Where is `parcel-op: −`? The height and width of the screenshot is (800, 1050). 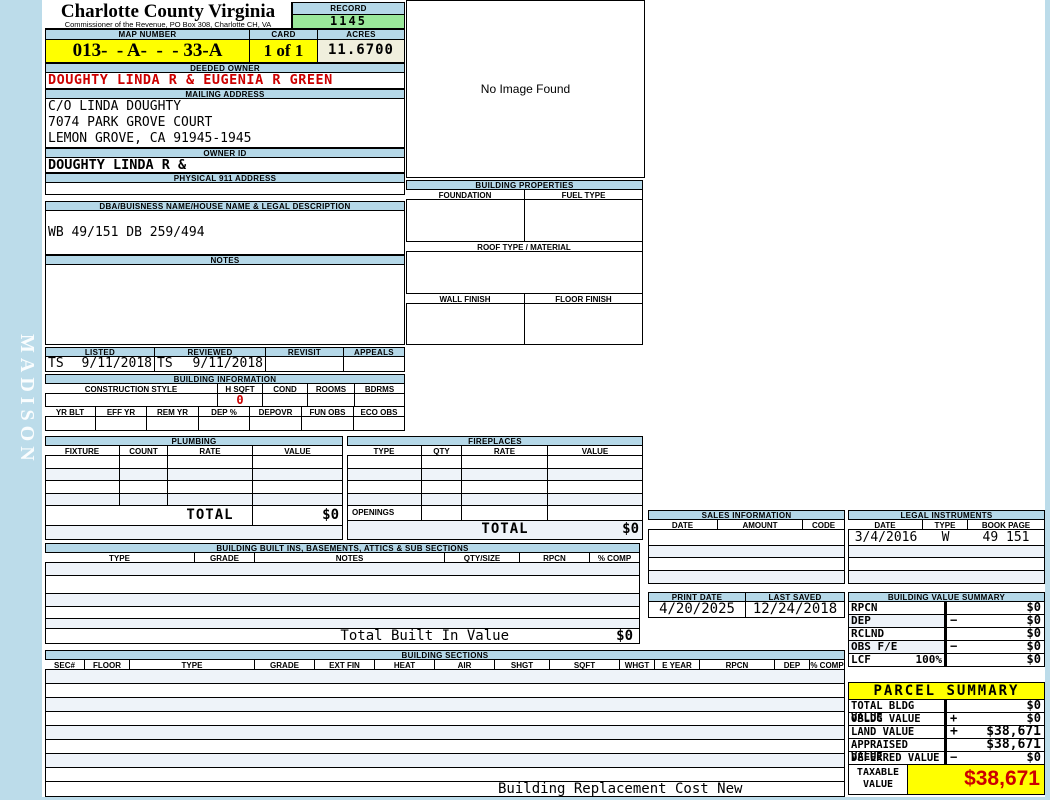
parcel-op: − is located at coordinates (954, 757).